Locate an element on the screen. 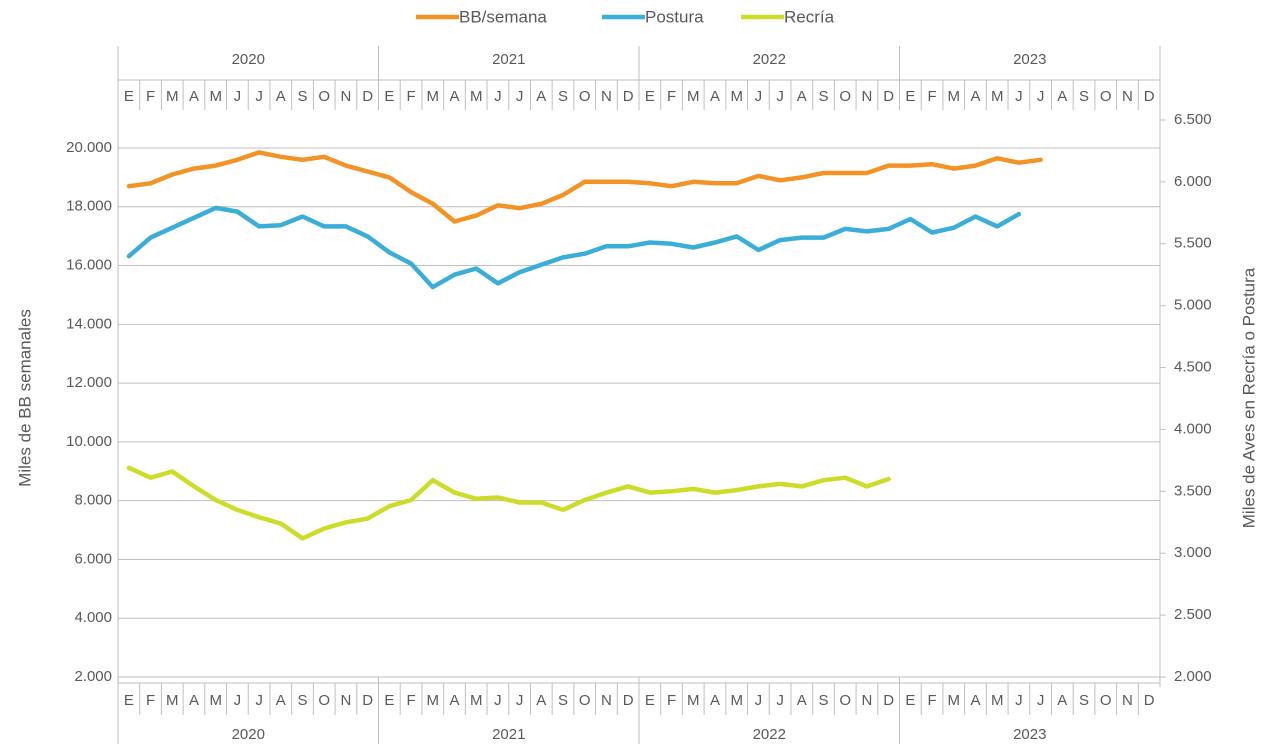 The width and height of the screenshot is (1268, 749). y2-tick-label: 3.000 is located at coordinates (1193, 552).